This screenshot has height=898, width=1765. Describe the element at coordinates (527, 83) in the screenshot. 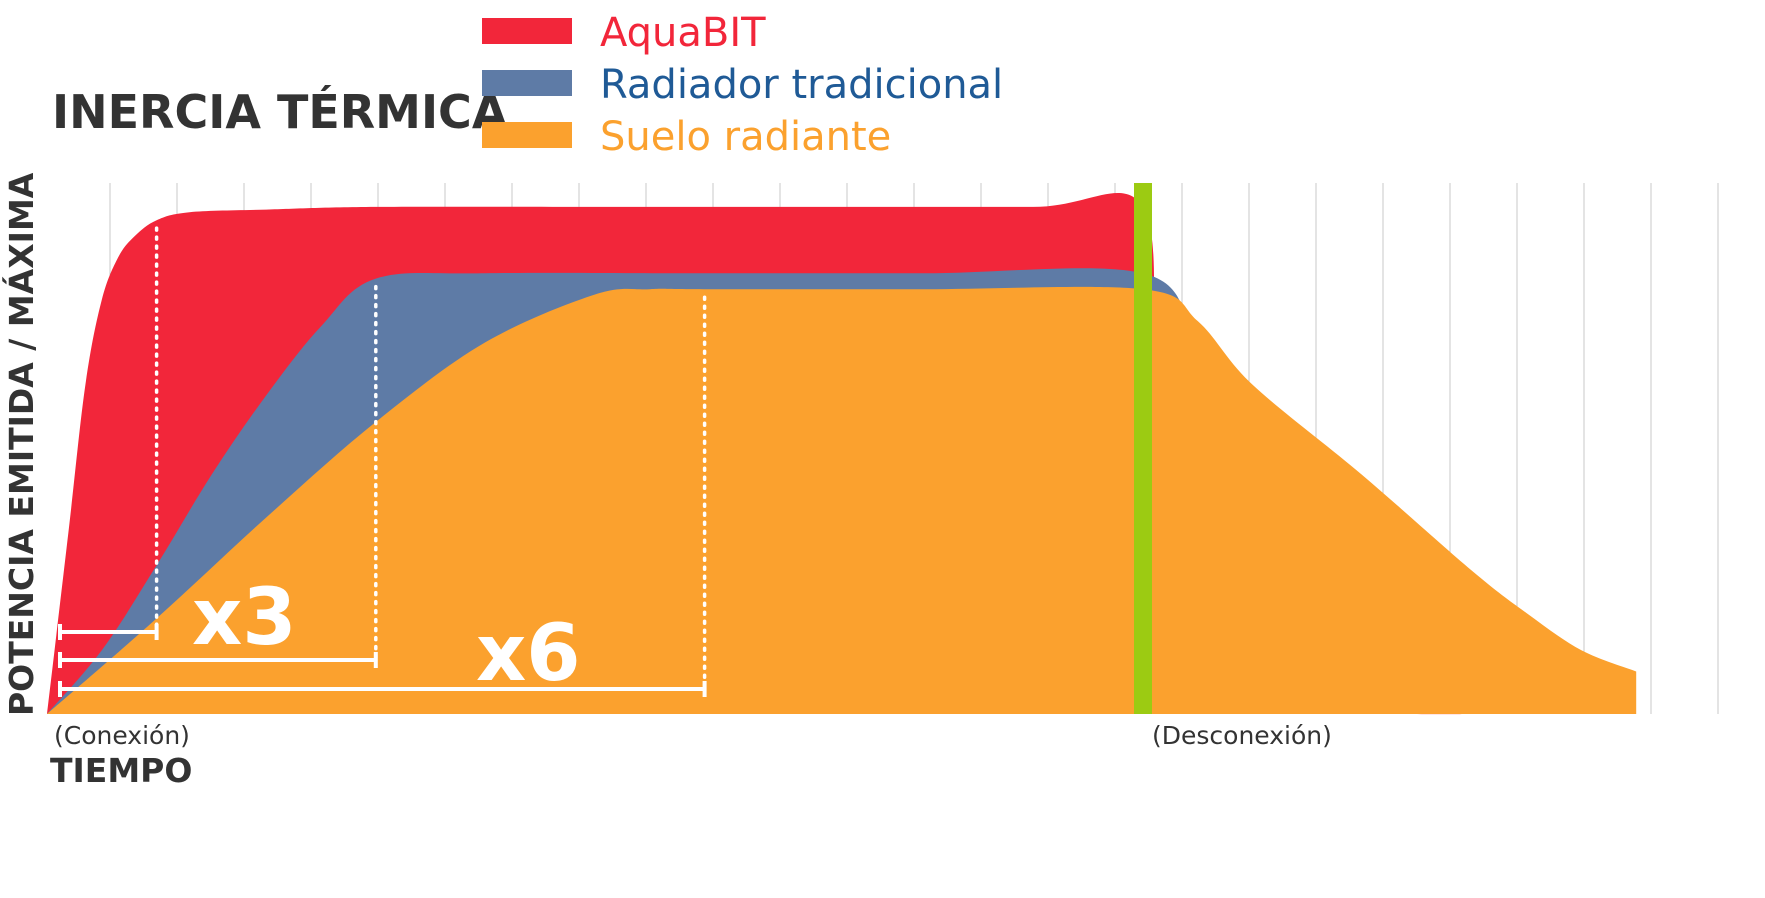

I see `legend-swatch-radiador` at that location.